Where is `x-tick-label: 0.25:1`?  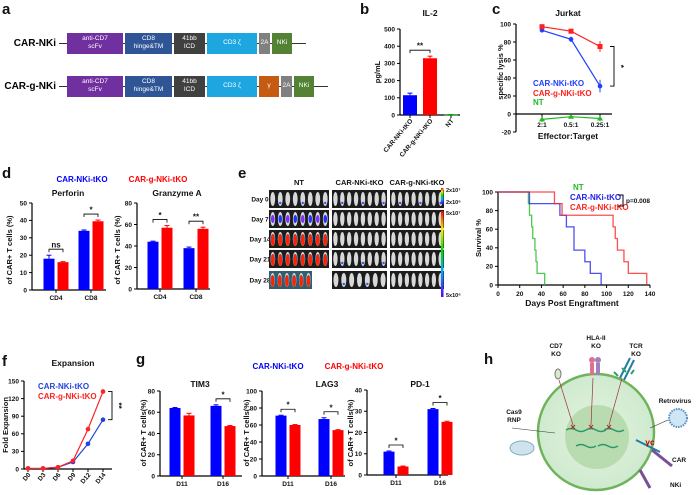 x-tick-label: 0.25:1 is located at coordinates (600, 125).